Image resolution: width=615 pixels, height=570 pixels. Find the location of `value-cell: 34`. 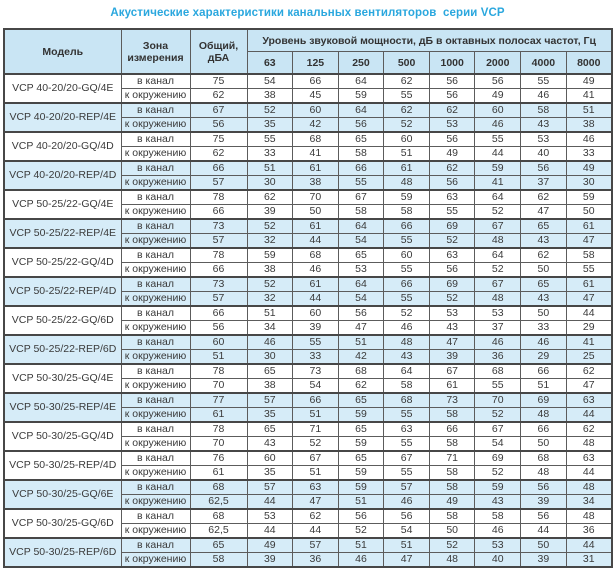

value-cell: 34 is located at coordinates (589, 502).